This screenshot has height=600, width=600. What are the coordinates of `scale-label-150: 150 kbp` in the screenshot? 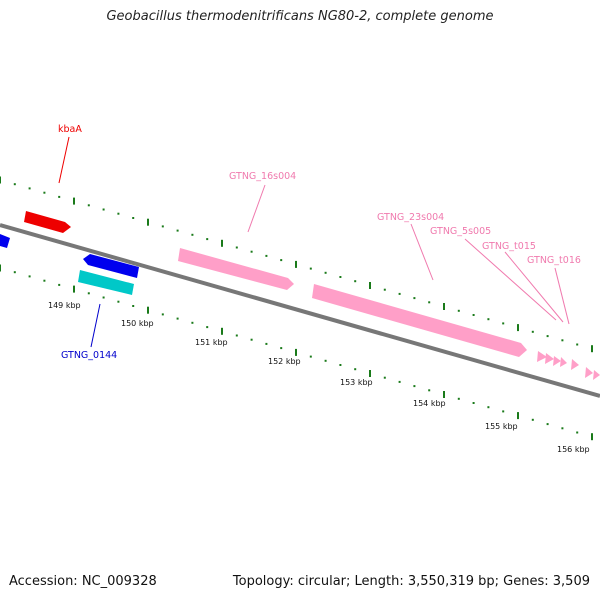 It's located at (137, 323).